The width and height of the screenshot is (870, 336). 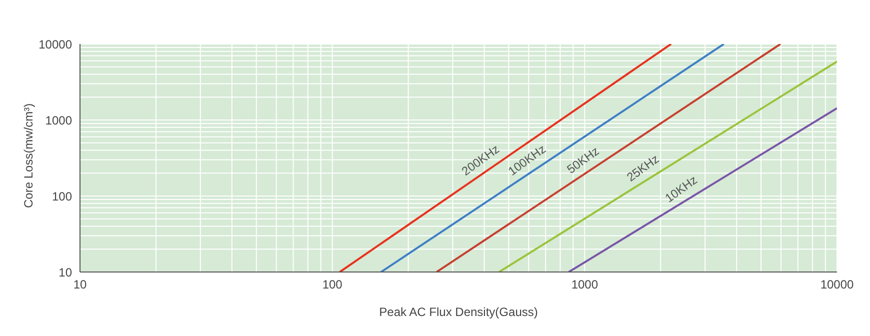 What do you see at coordinates (55, 44) in the screenshot?
I see `y-tick-label: 10000` at bounding box center [55, 44].